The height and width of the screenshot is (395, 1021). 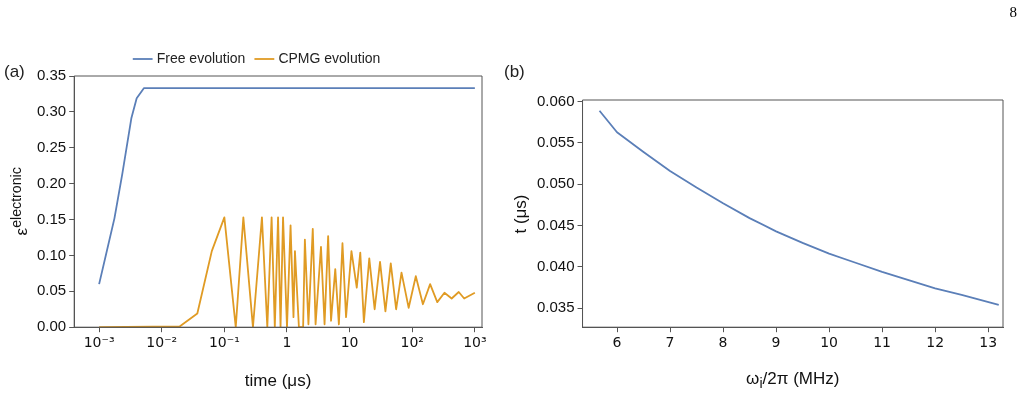 I want to click on text: 8, so click(x=1013, y=12).